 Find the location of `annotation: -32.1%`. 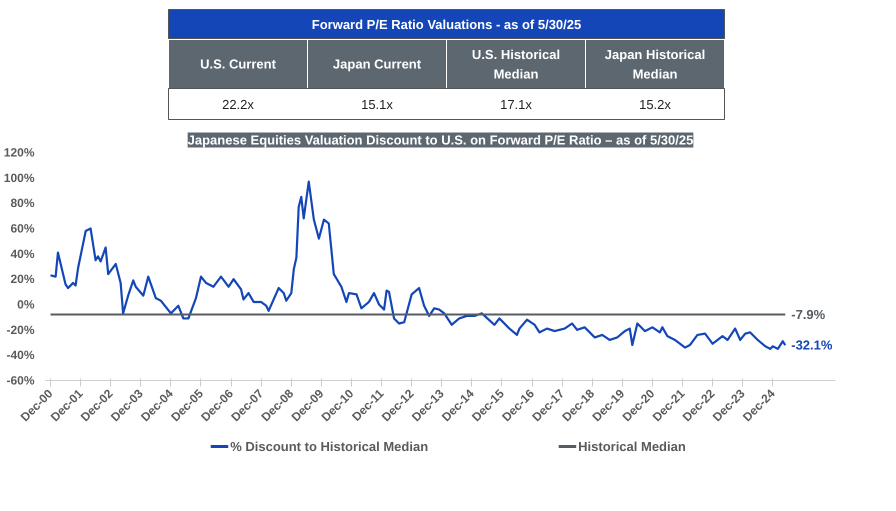

annotation: -32.1% is located at coordinates (812, 345).